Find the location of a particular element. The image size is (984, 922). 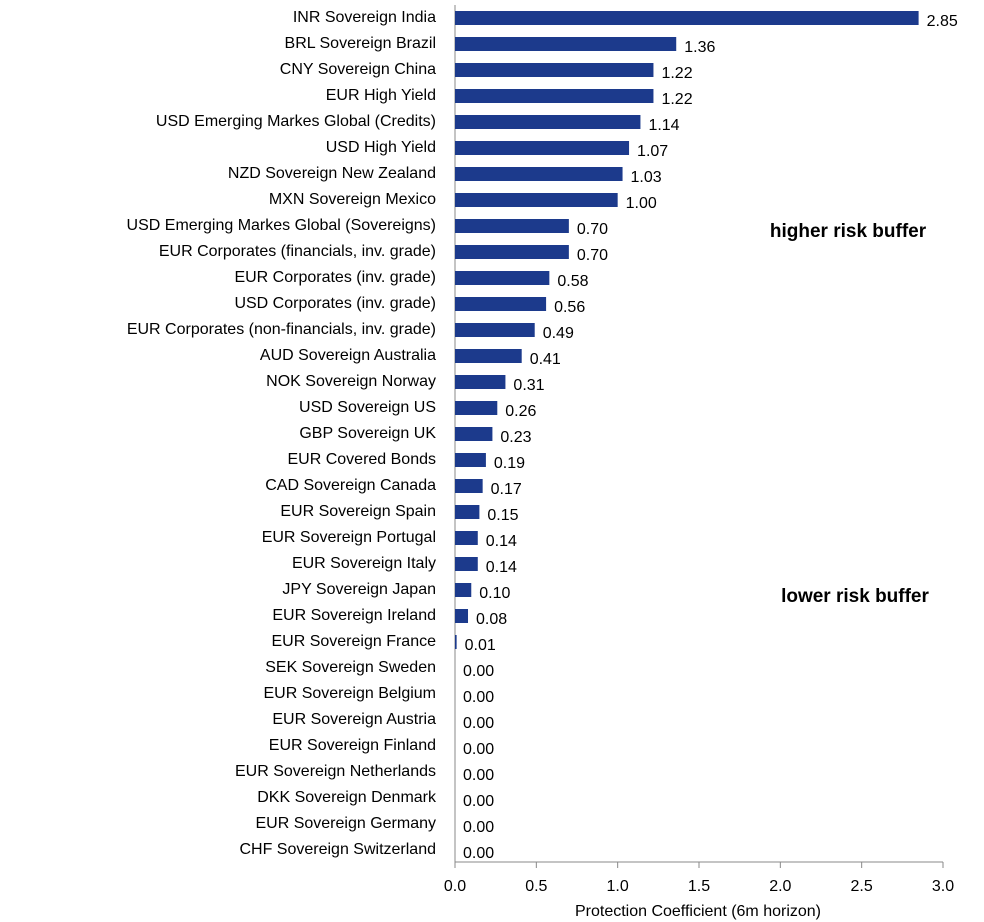

x-tick-label: 1.0 is located at coordinates (618, 886).